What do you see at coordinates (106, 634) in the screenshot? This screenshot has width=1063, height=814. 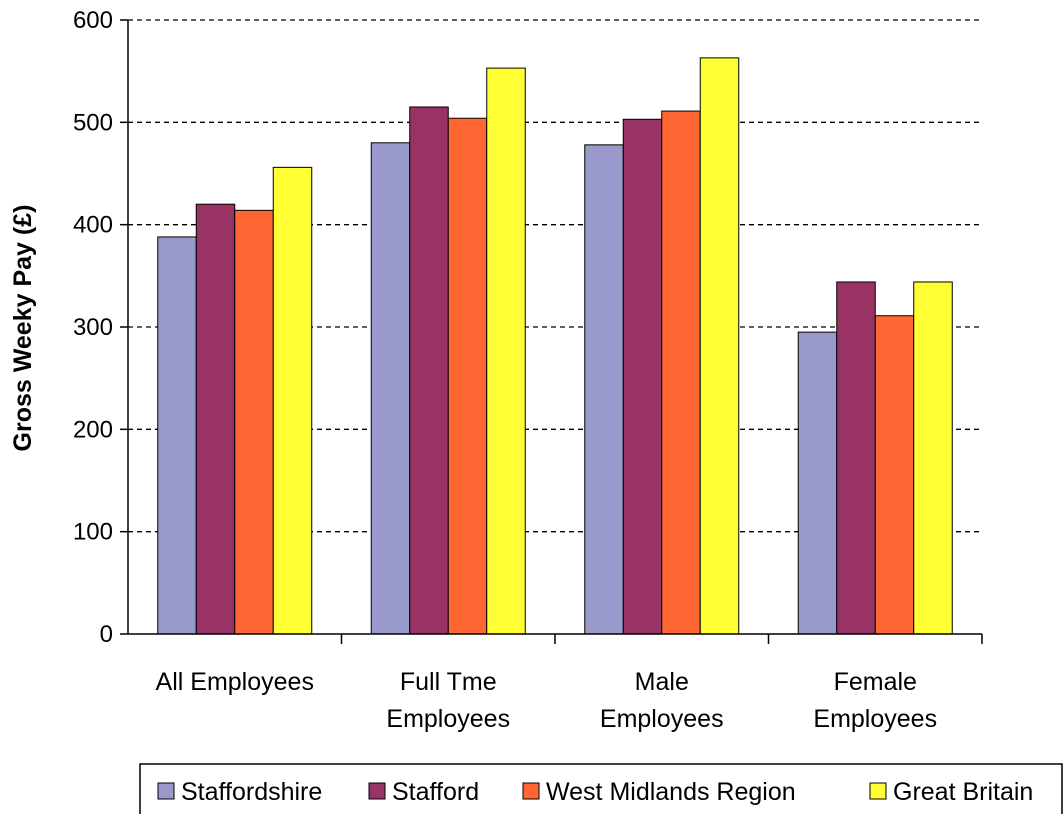 I see `y-tick-label: 0` at bounding box center [106, 634].